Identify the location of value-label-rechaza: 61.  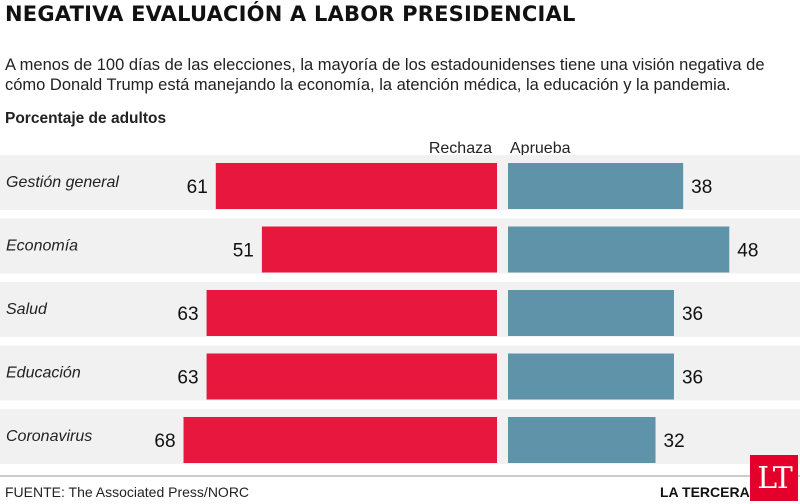
(197, 187).